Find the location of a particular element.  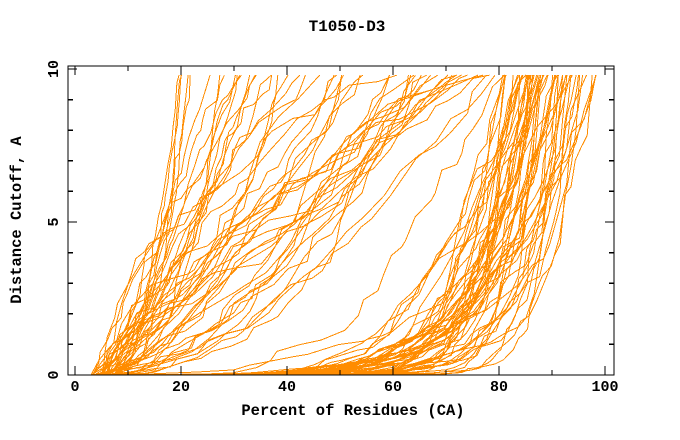

y-tick-label: 0 is located at coordinates (54, 374).